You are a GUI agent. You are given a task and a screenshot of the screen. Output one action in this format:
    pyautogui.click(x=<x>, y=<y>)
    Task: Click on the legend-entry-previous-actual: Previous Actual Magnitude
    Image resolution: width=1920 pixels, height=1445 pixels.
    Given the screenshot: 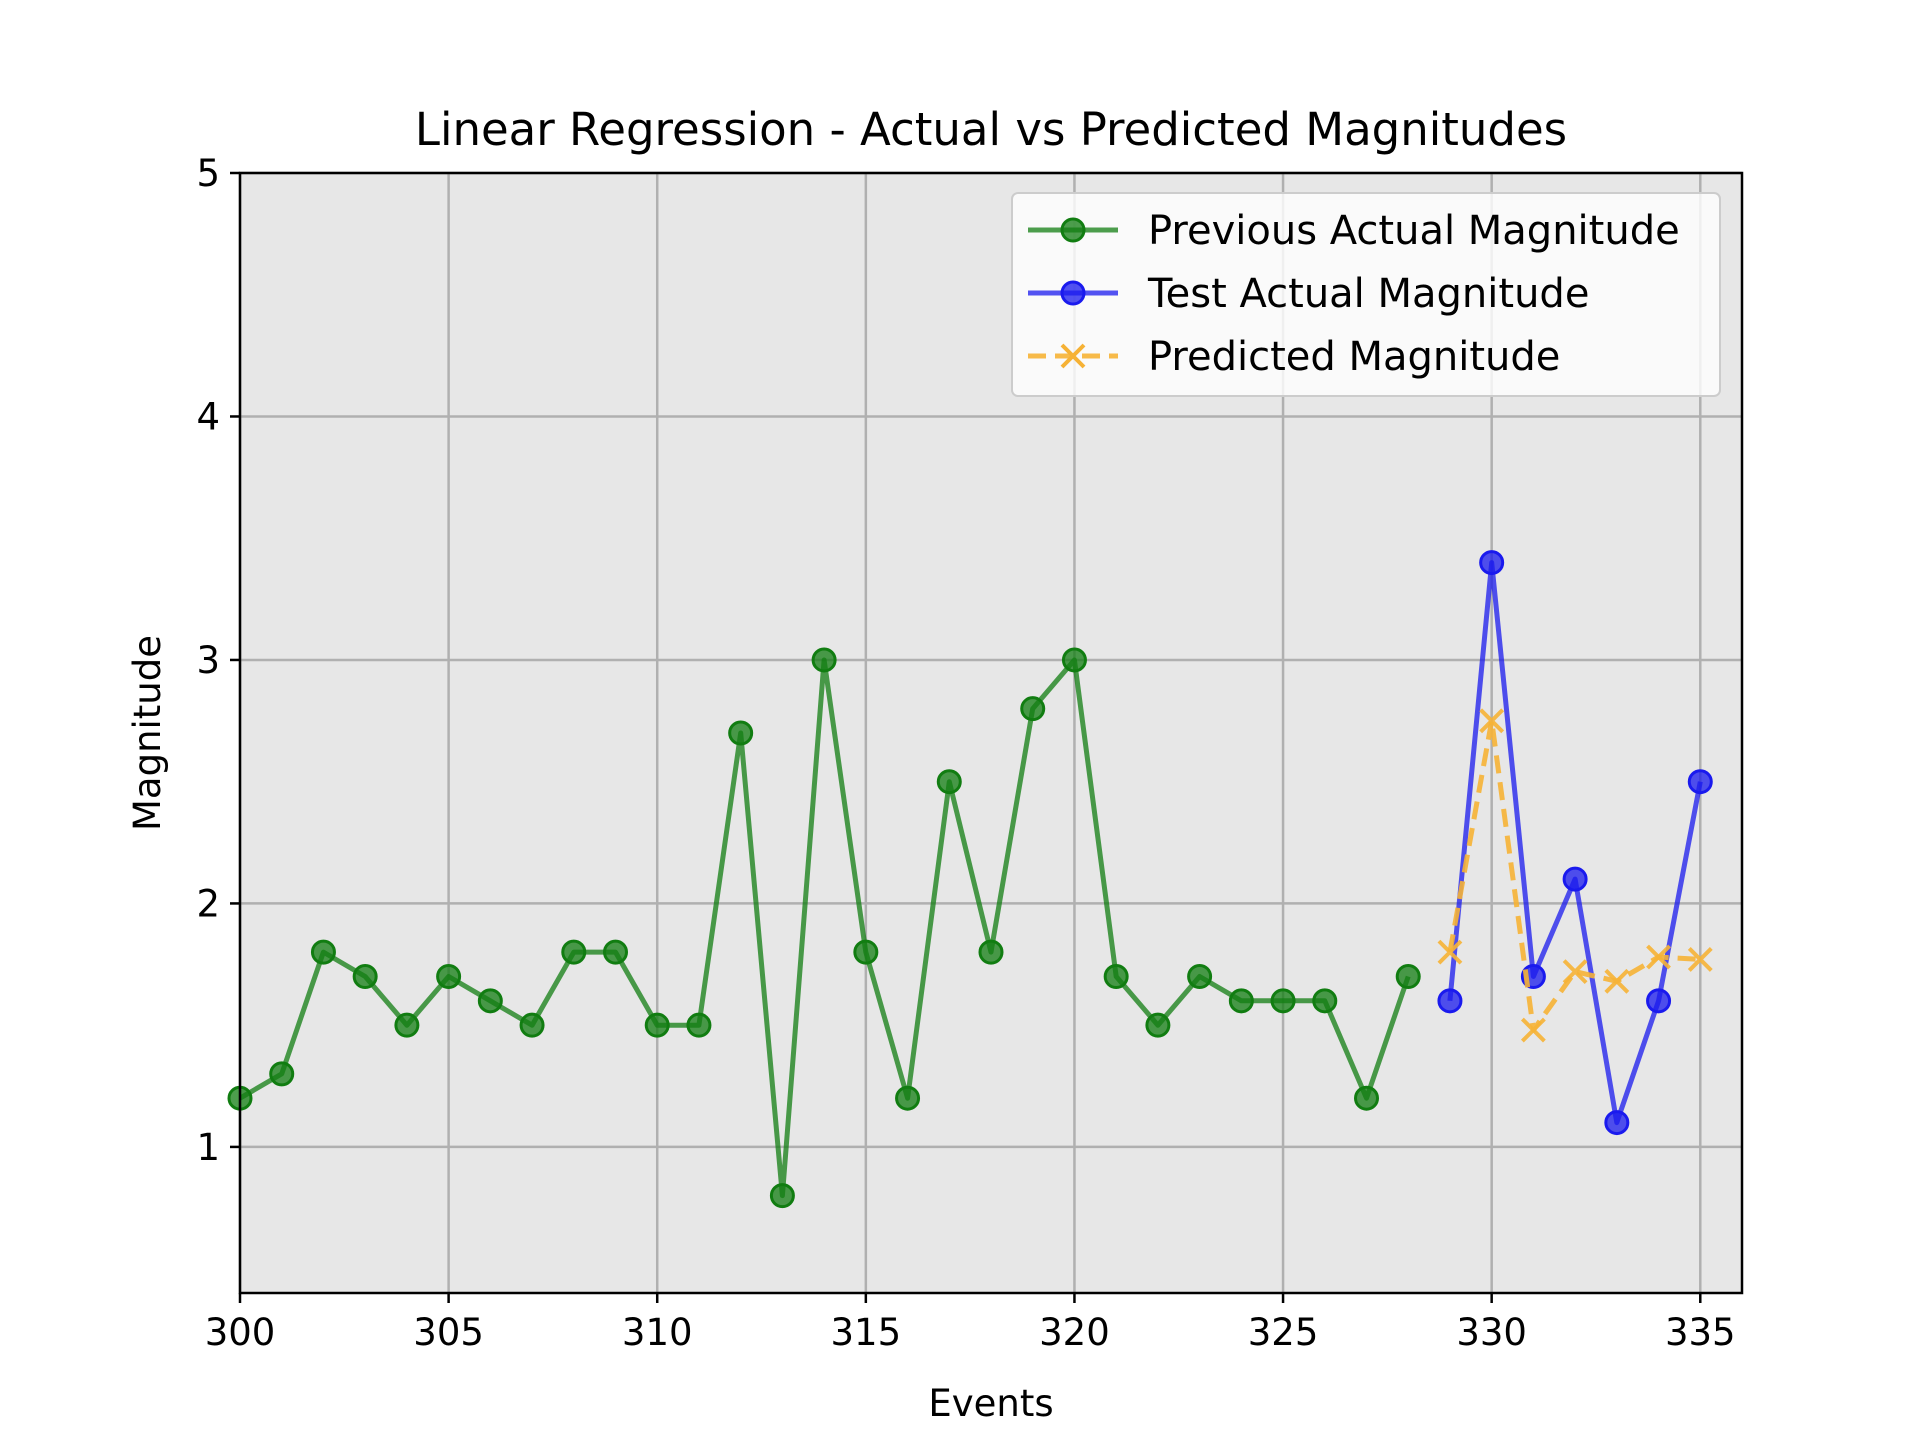 What is the action you would take?
    pyautogui.click(x=1354, y=231)
    